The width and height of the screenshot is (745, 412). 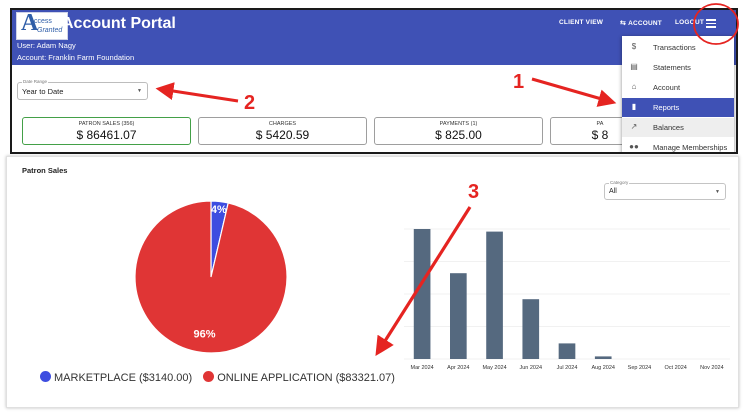 I want to click on category-value: All, so click(x=613, y=191).